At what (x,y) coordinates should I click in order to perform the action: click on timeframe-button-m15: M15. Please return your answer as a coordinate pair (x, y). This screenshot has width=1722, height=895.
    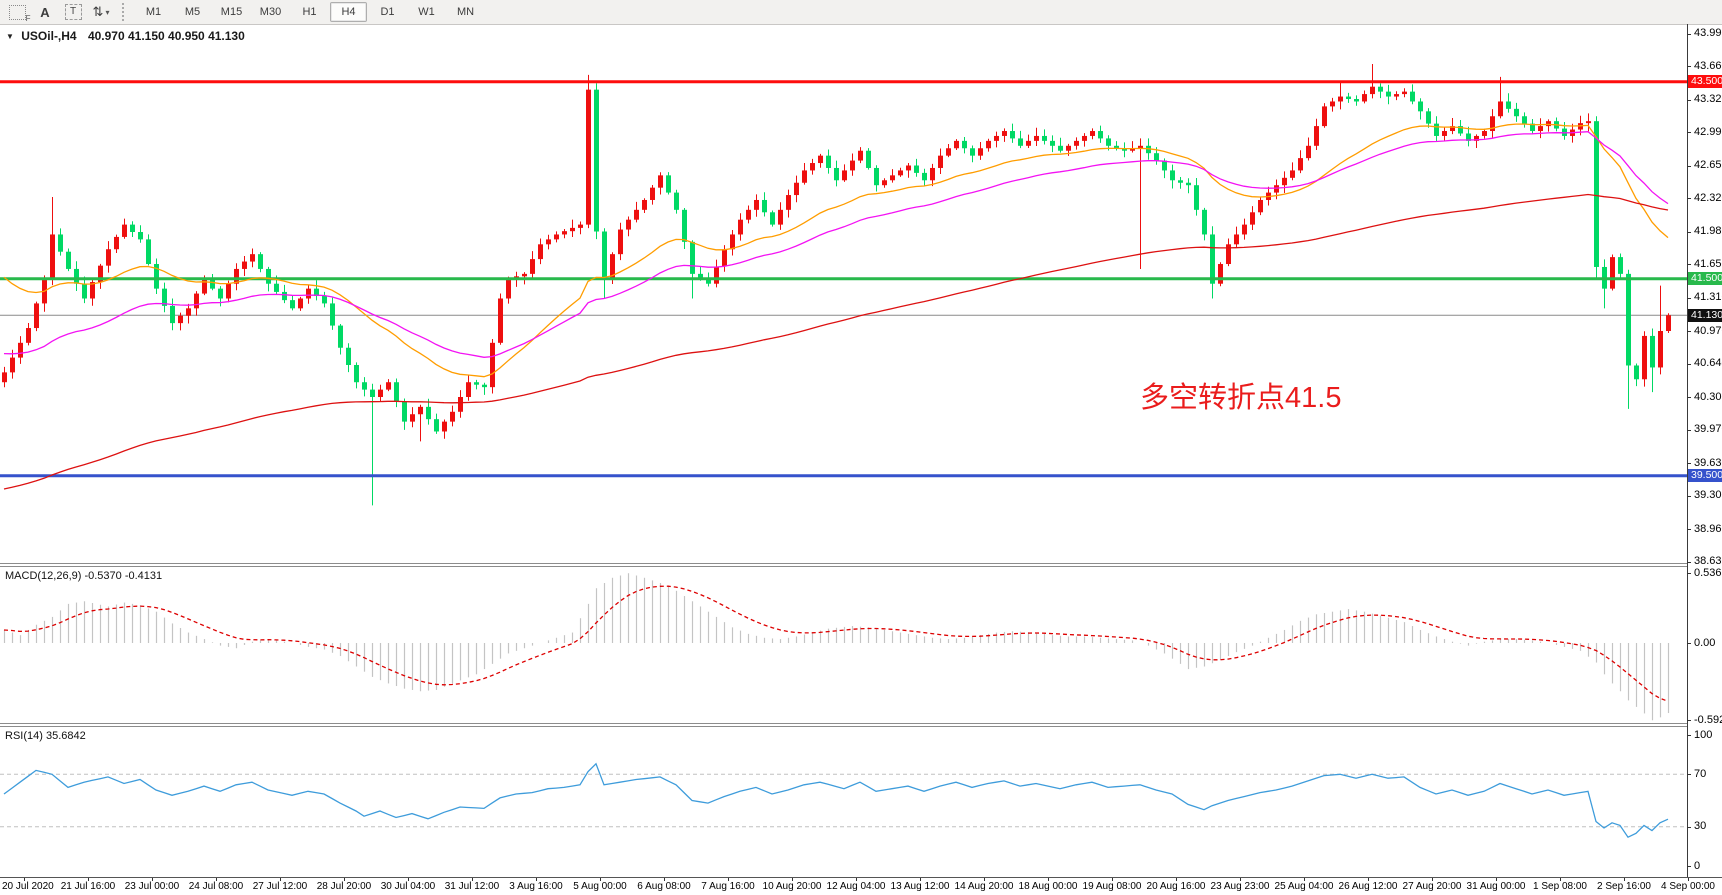
    Looking at the image, I should click on (231, 12).